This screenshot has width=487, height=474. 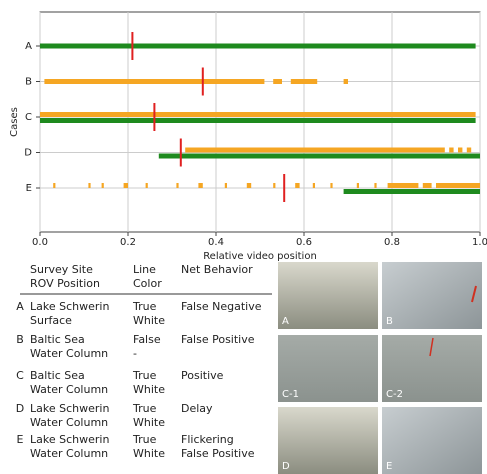 I want to click on table-header: Line, so click(x=144, y=269).